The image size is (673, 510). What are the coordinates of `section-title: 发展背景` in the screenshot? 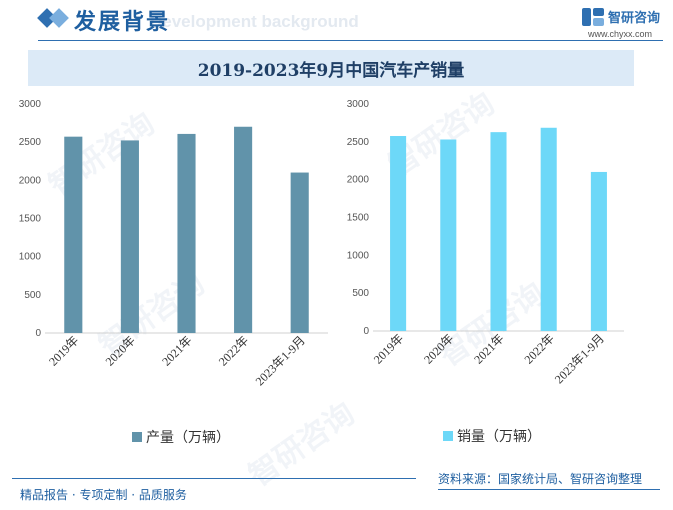 It's located at (122, 22).